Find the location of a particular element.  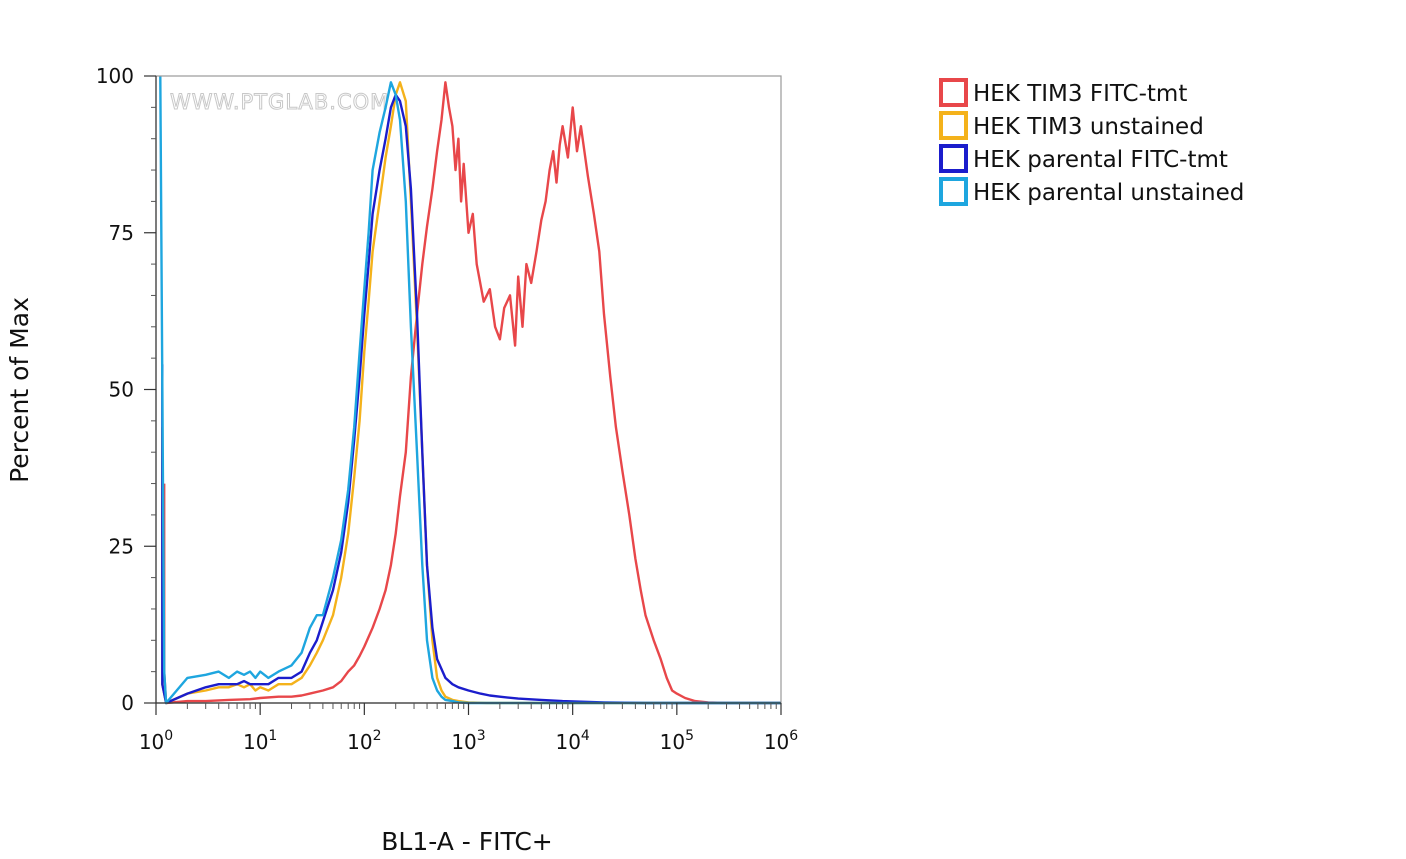

x-tick-label: 10¹ is located at coordinates (260, 741).